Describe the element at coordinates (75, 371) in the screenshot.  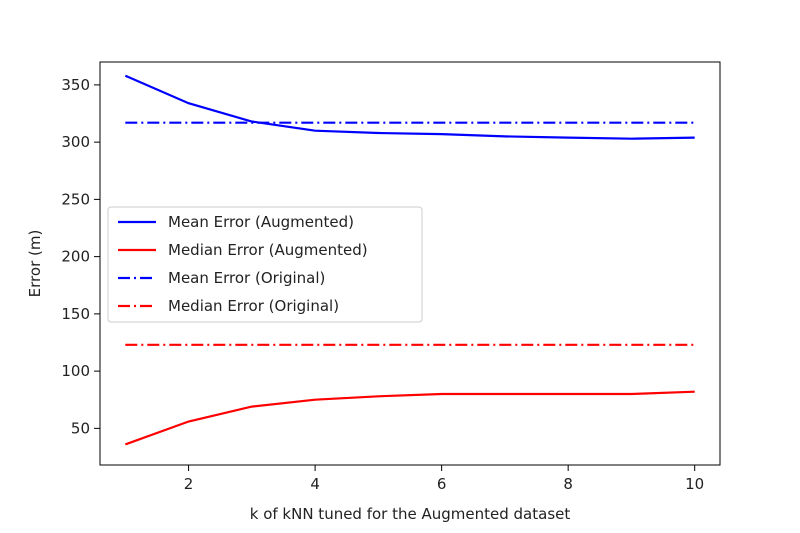
I see `y-tick-label: 100` at that location.